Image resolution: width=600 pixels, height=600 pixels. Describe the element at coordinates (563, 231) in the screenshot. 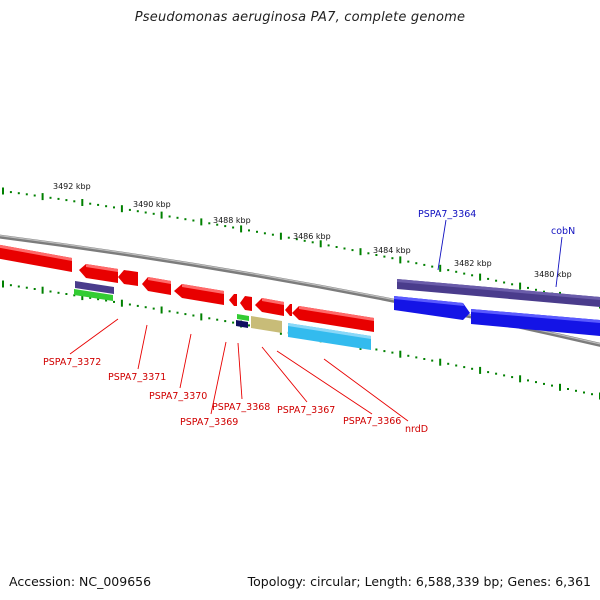

I see `gene-label-cobn: cobN` at that location.